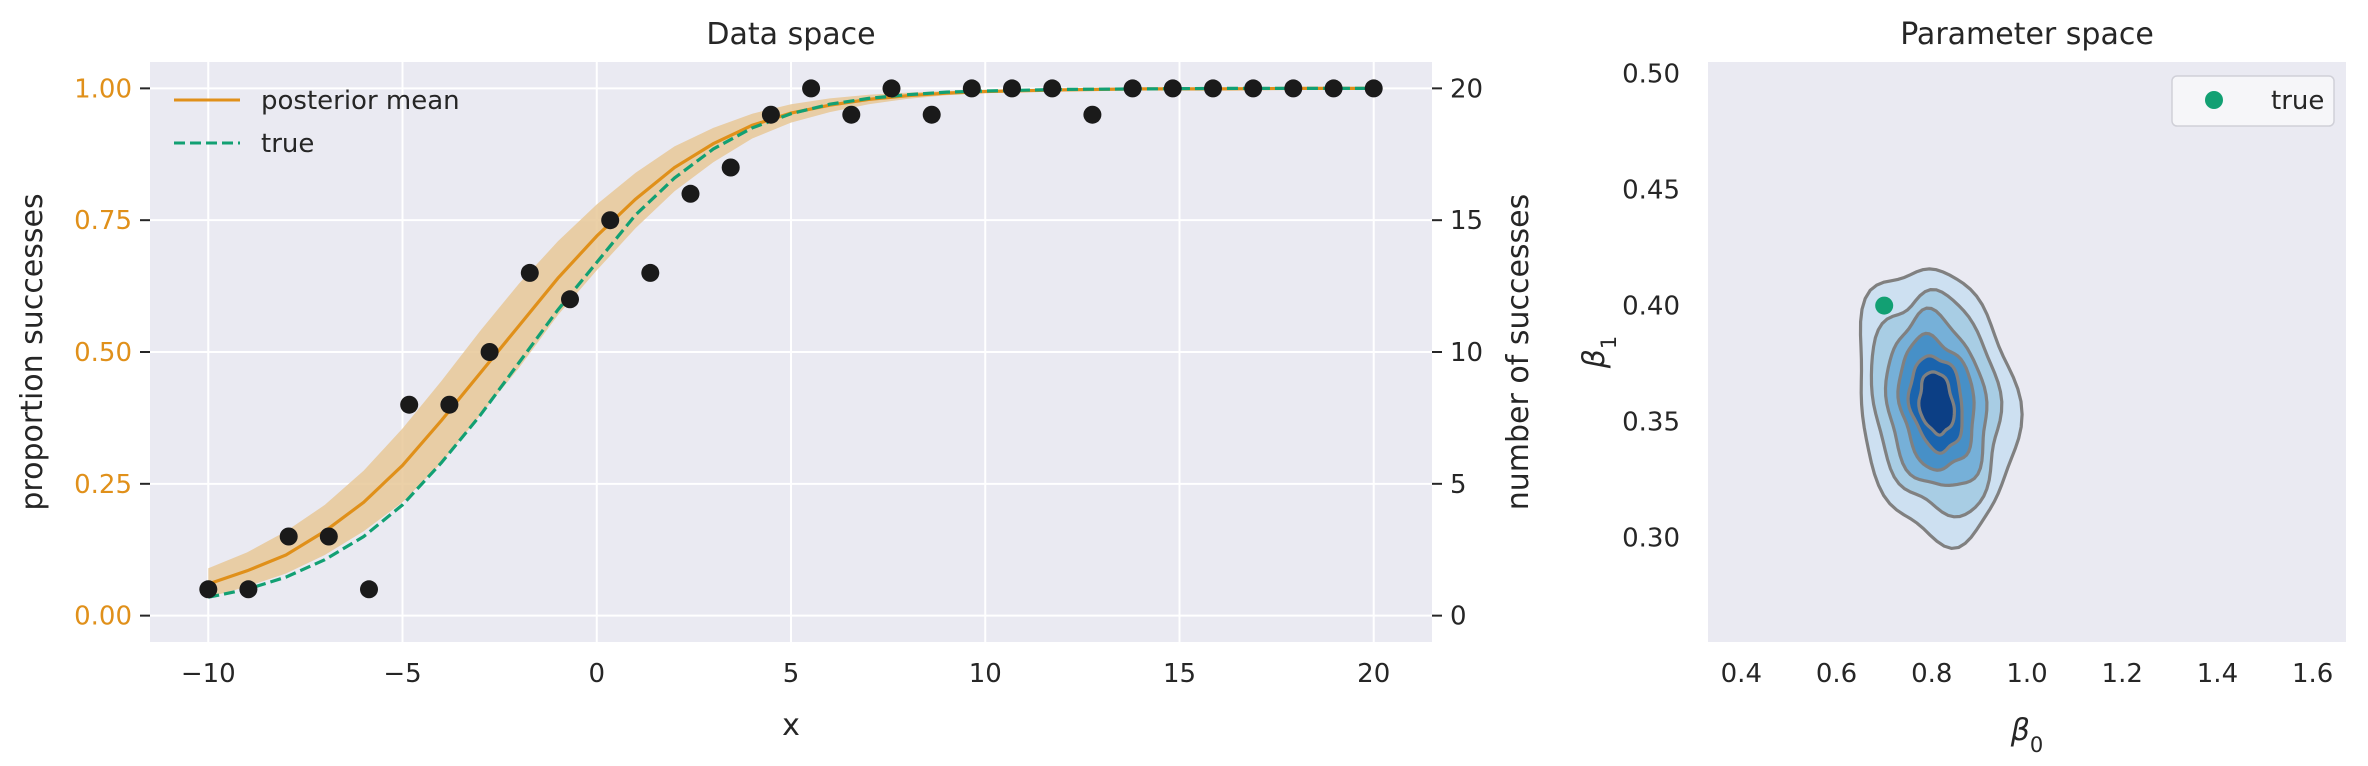  What do you see at coordinates (287, 144) in the screenshot?
I see `legend-label-true: true` at bounding box center [287, 144].